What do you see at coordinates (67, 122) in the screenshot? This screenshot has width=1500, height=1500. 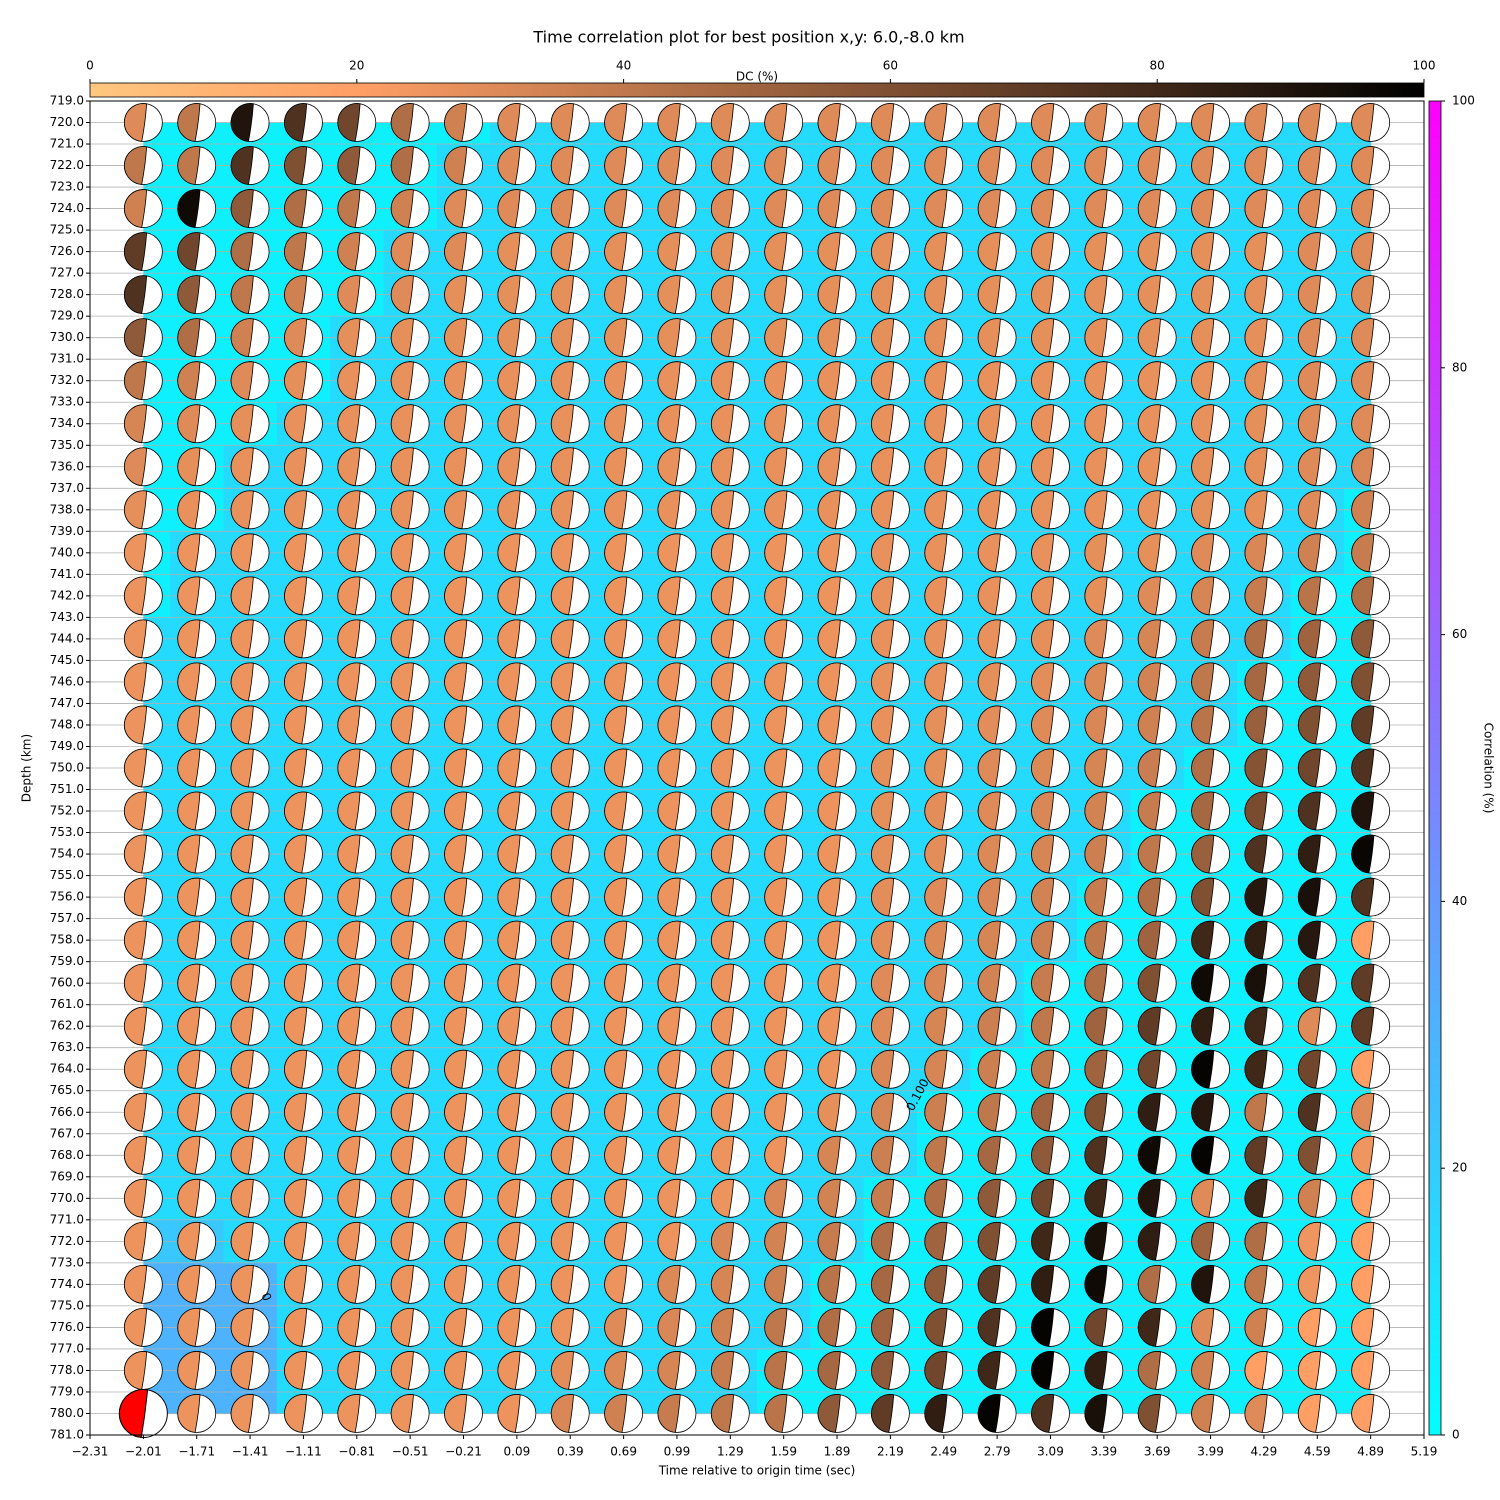 I see `y-tick-label: 720.0` at bounding box center [67, 122].